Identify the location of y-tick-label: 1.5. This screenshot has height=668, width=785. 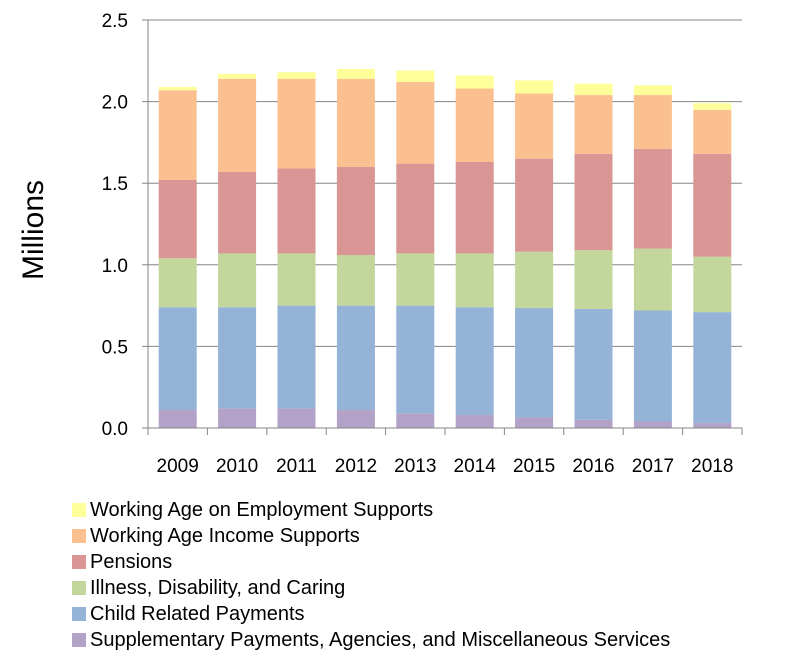
(115, 184).